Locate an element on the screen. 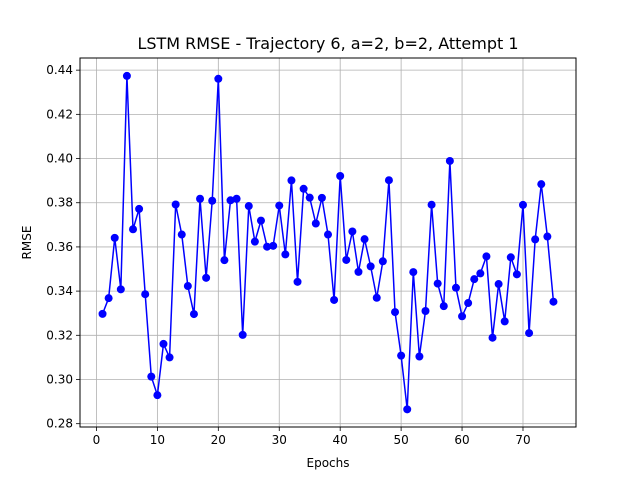  y-tick-label: 0.28 is located at coordinates (59, 424).